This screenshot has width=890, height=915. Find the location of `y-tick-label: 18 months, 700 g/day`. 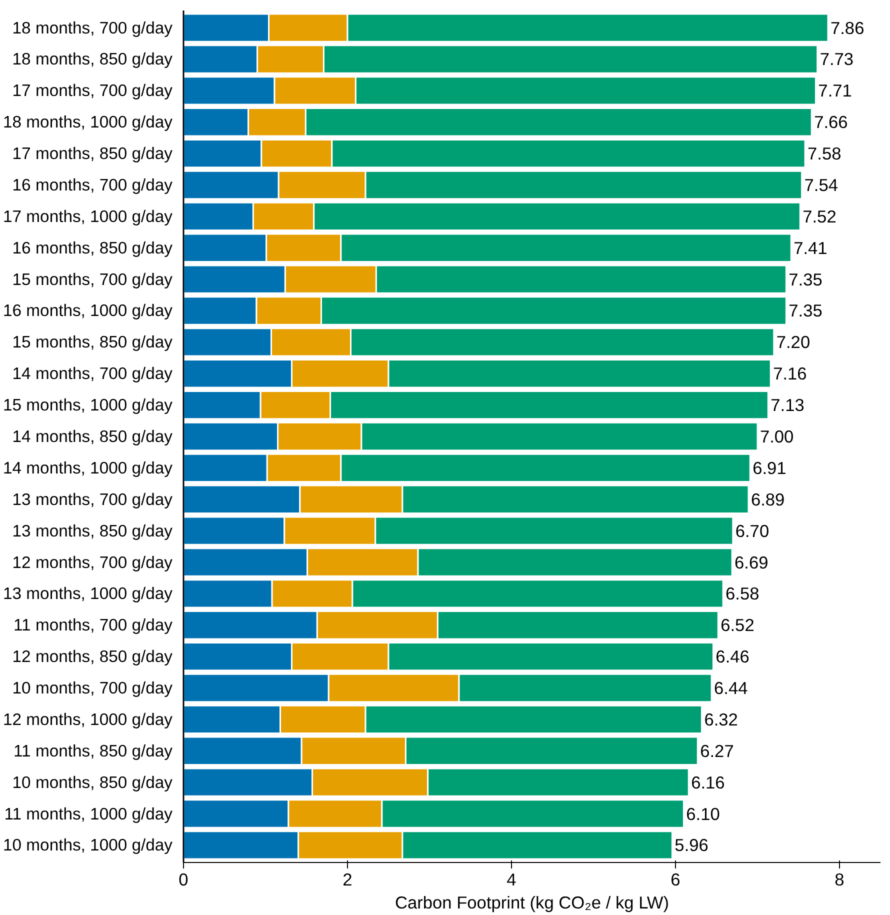

y-tick-label: 18 months, 700 g/day is located at coordinates (93, 28).